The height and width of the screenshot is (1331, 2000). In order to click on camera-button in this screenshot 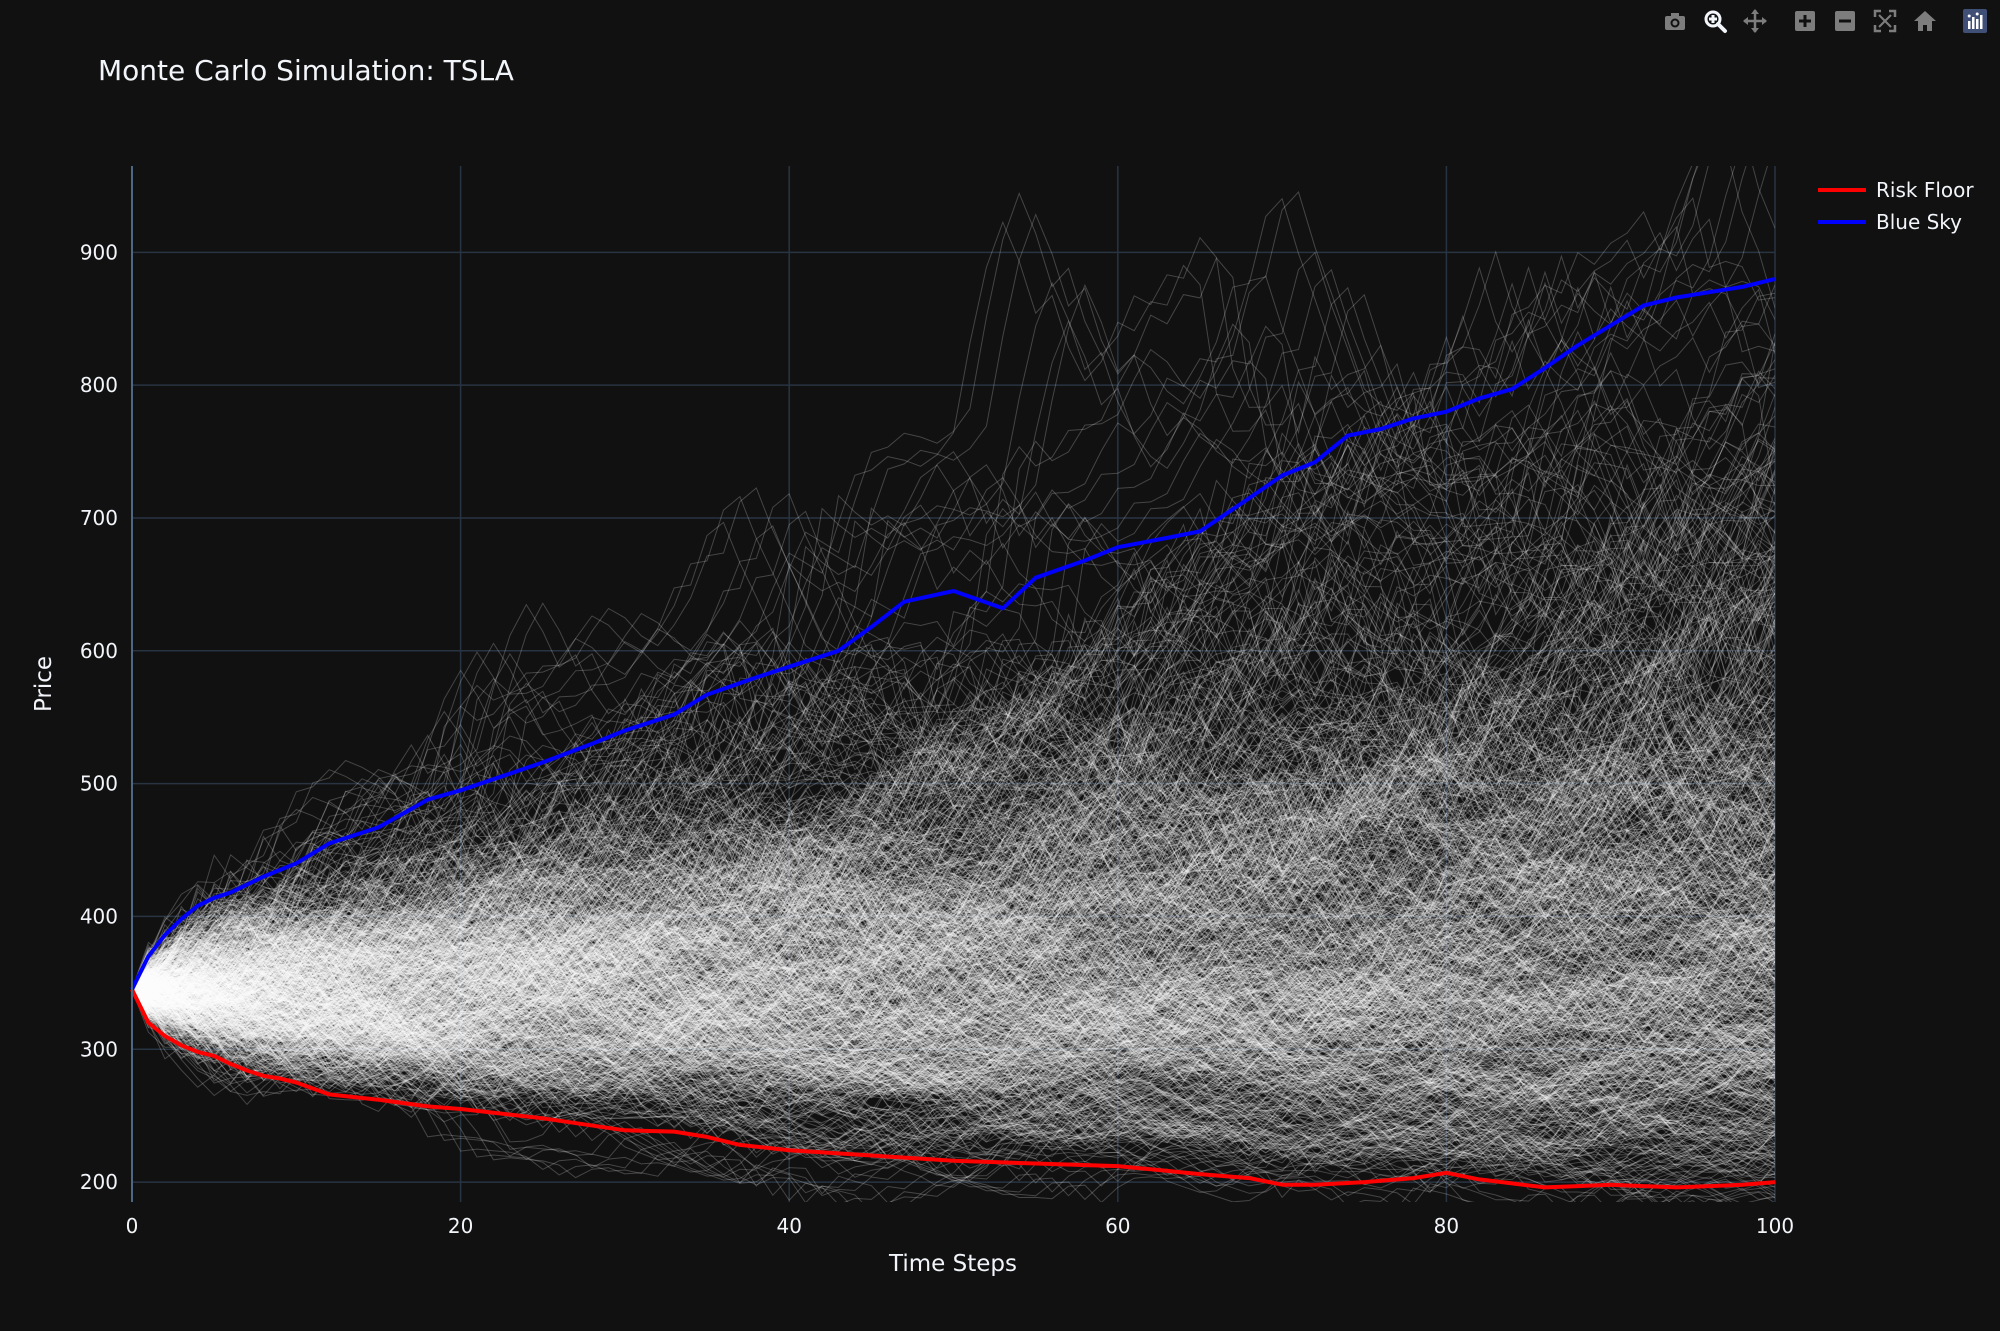, I will do `click(1675, 21)`.